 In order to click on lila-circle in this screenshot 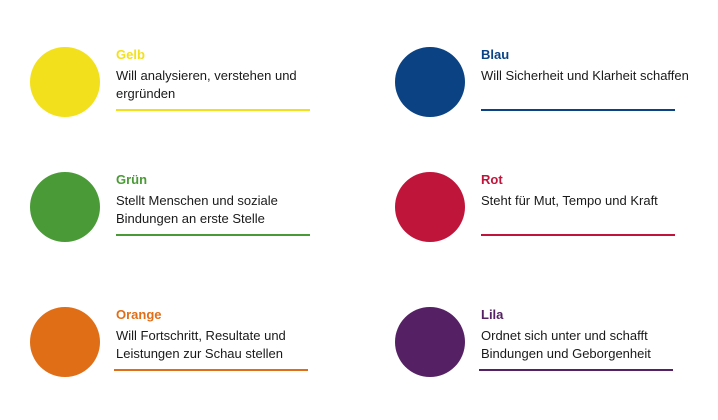, I will do `click(430, 342)`.